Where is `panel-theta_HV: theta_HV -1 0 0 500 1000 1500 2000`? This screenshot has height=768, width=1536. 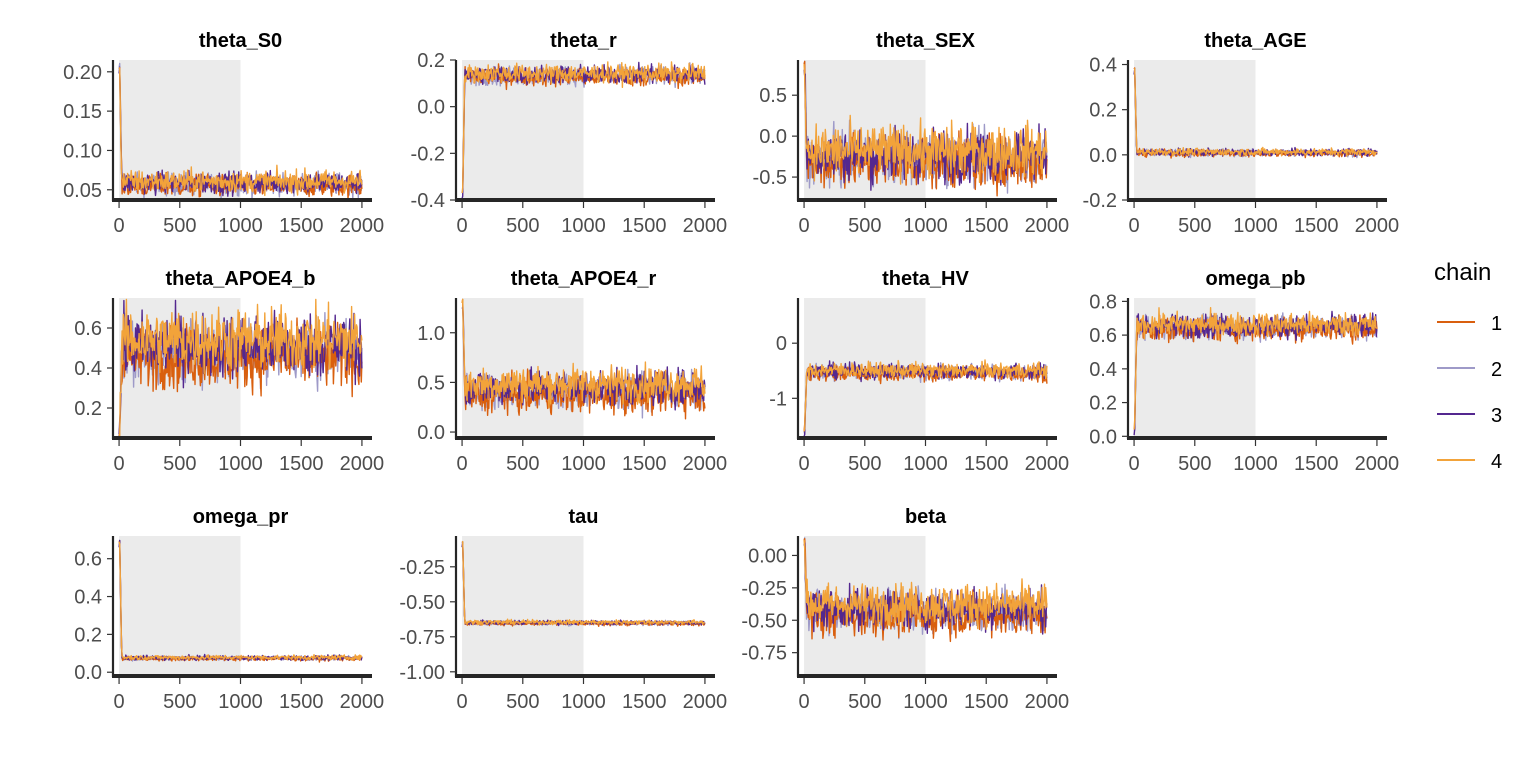 panel-theta_HV: theta_HV -1 0 0 500 1000 1500 2000 is located at coordinates (919, 371).